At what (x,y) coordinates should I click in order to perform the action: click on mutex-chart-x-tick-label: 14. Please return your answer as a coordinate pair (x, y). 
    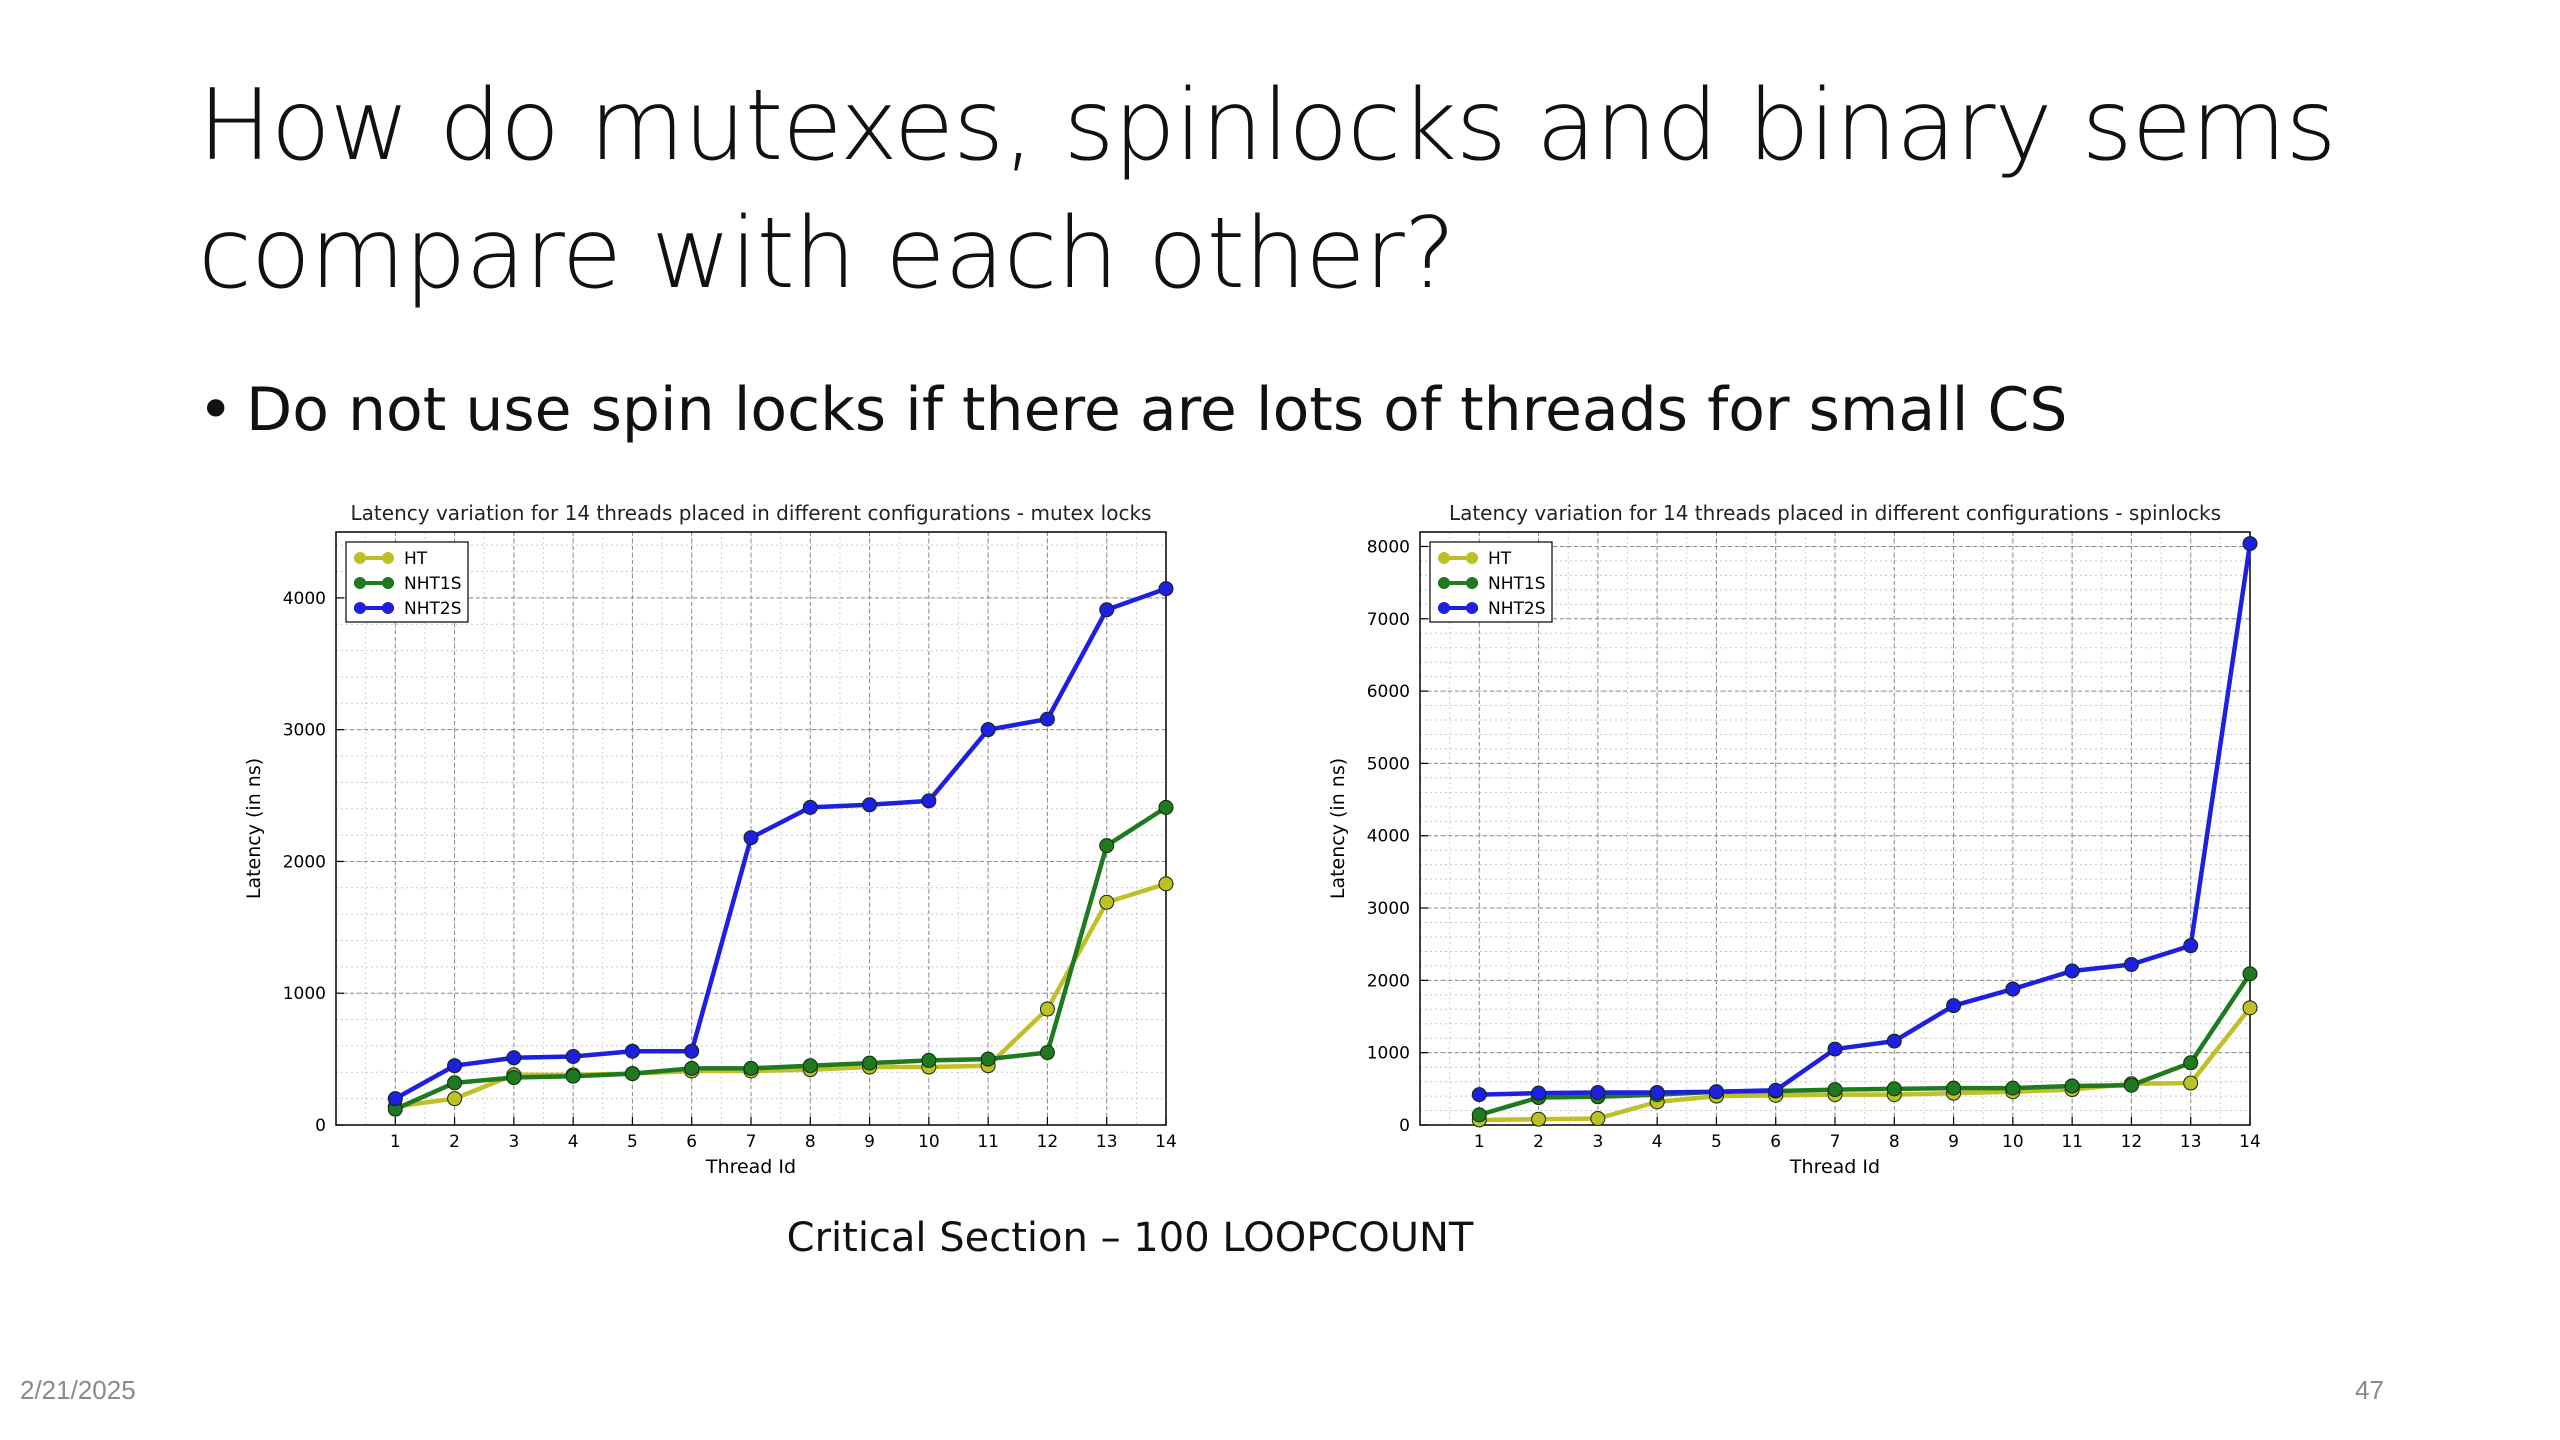
    Looking at the image, I should click on (1166, 1142).